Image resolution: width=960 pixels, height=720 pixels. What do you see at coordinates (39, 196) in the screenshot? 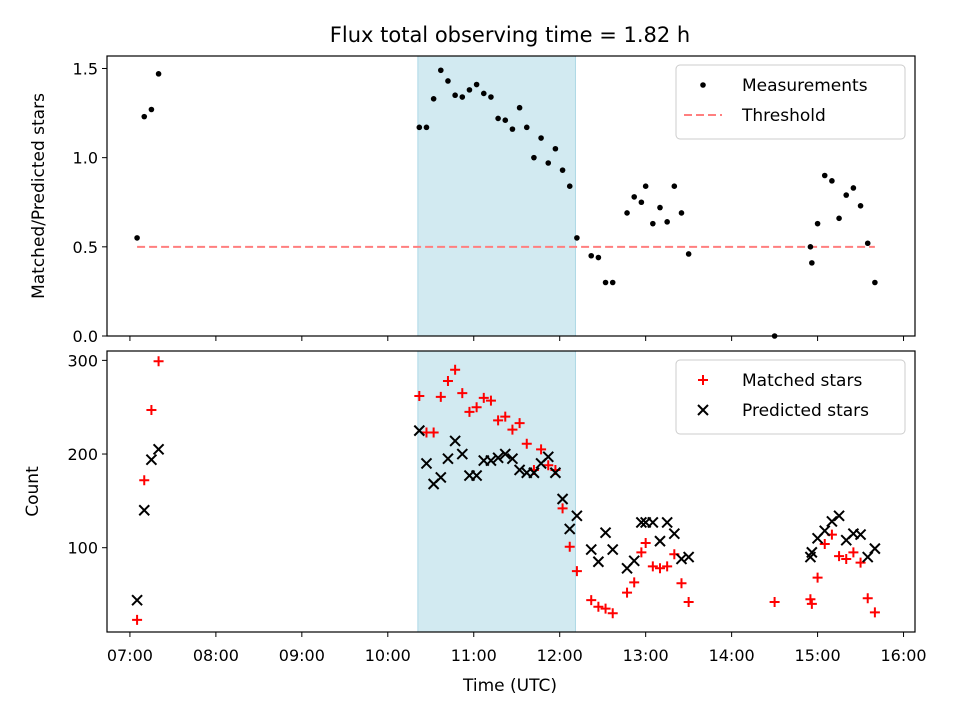
I see `y-axis-label: Matched/Predicted stars` at bounding box center [39, 196].